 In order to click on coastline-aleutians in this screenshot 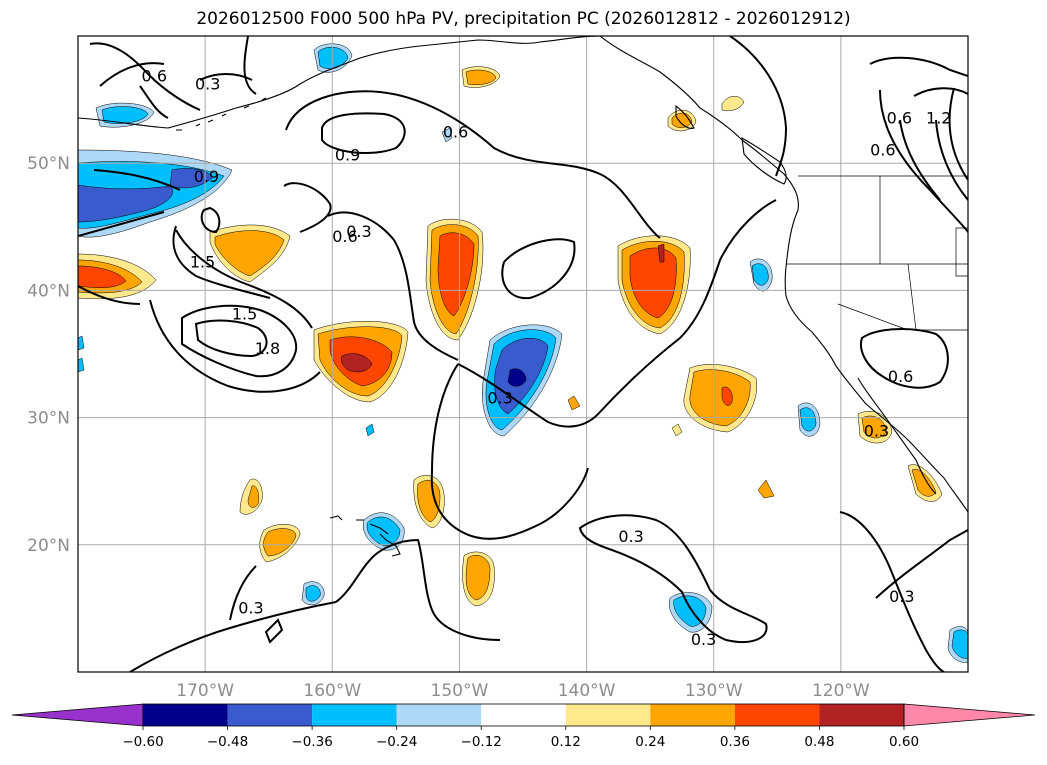, I will do `click(221, 114)`.